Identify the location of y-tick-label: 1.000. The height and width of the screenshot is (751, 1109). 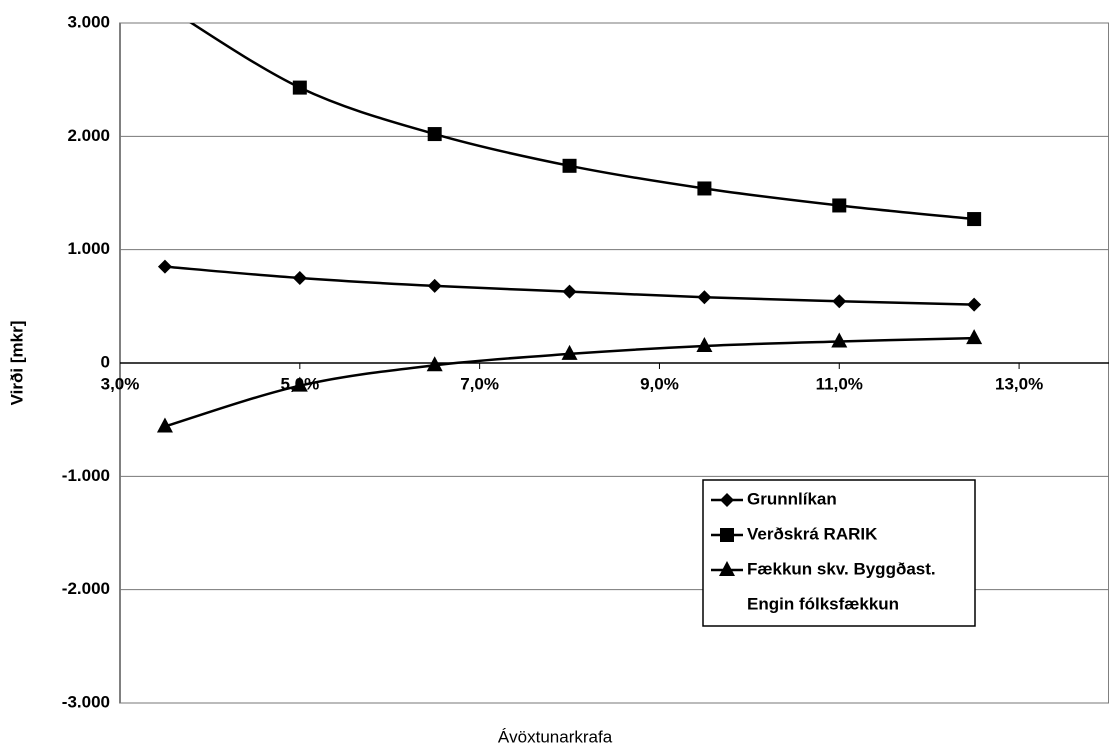
(88, 248).